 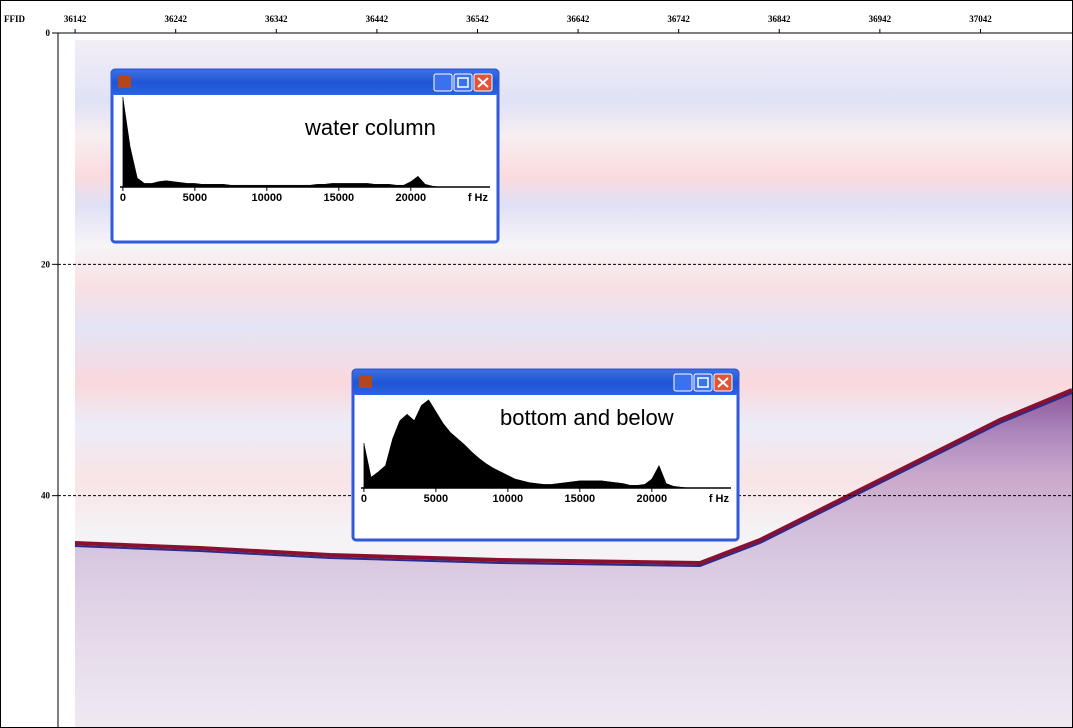 I want to click on spectrum-window: water column 0 5000 10000 15000 20000 f Hz, so click(x=305, y=156).